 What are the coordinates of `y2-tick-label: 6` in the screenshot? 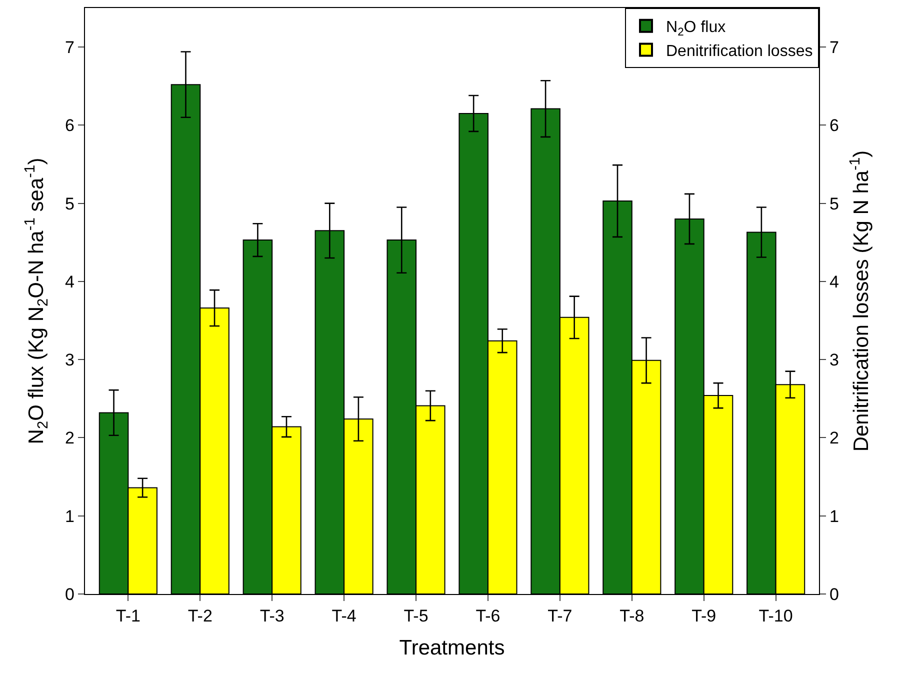 It's located at (834, 126).